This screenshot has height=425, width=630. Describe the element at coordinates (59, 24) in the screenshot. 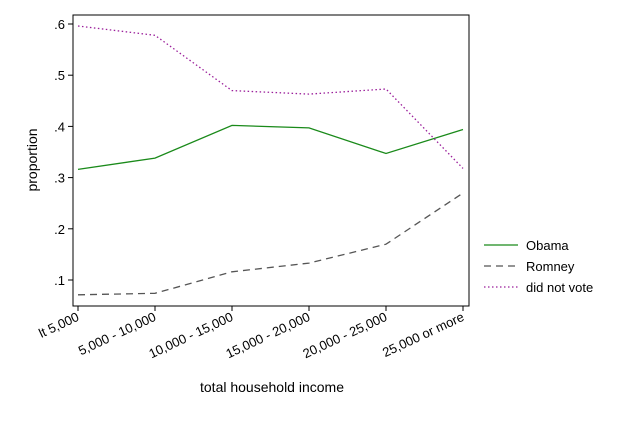

I see `y-tick-label: .6` at that location.